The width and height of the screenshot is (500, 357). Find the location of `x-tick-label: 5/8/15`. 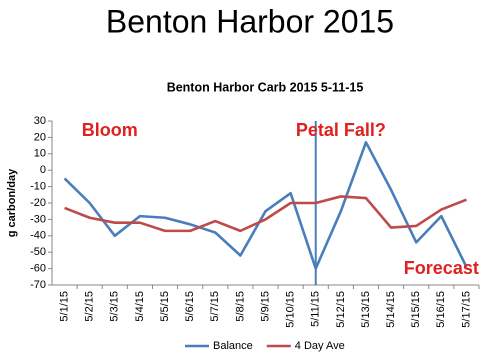

x-tick-label: 5/8/15 is located at coordinates (240, 306).